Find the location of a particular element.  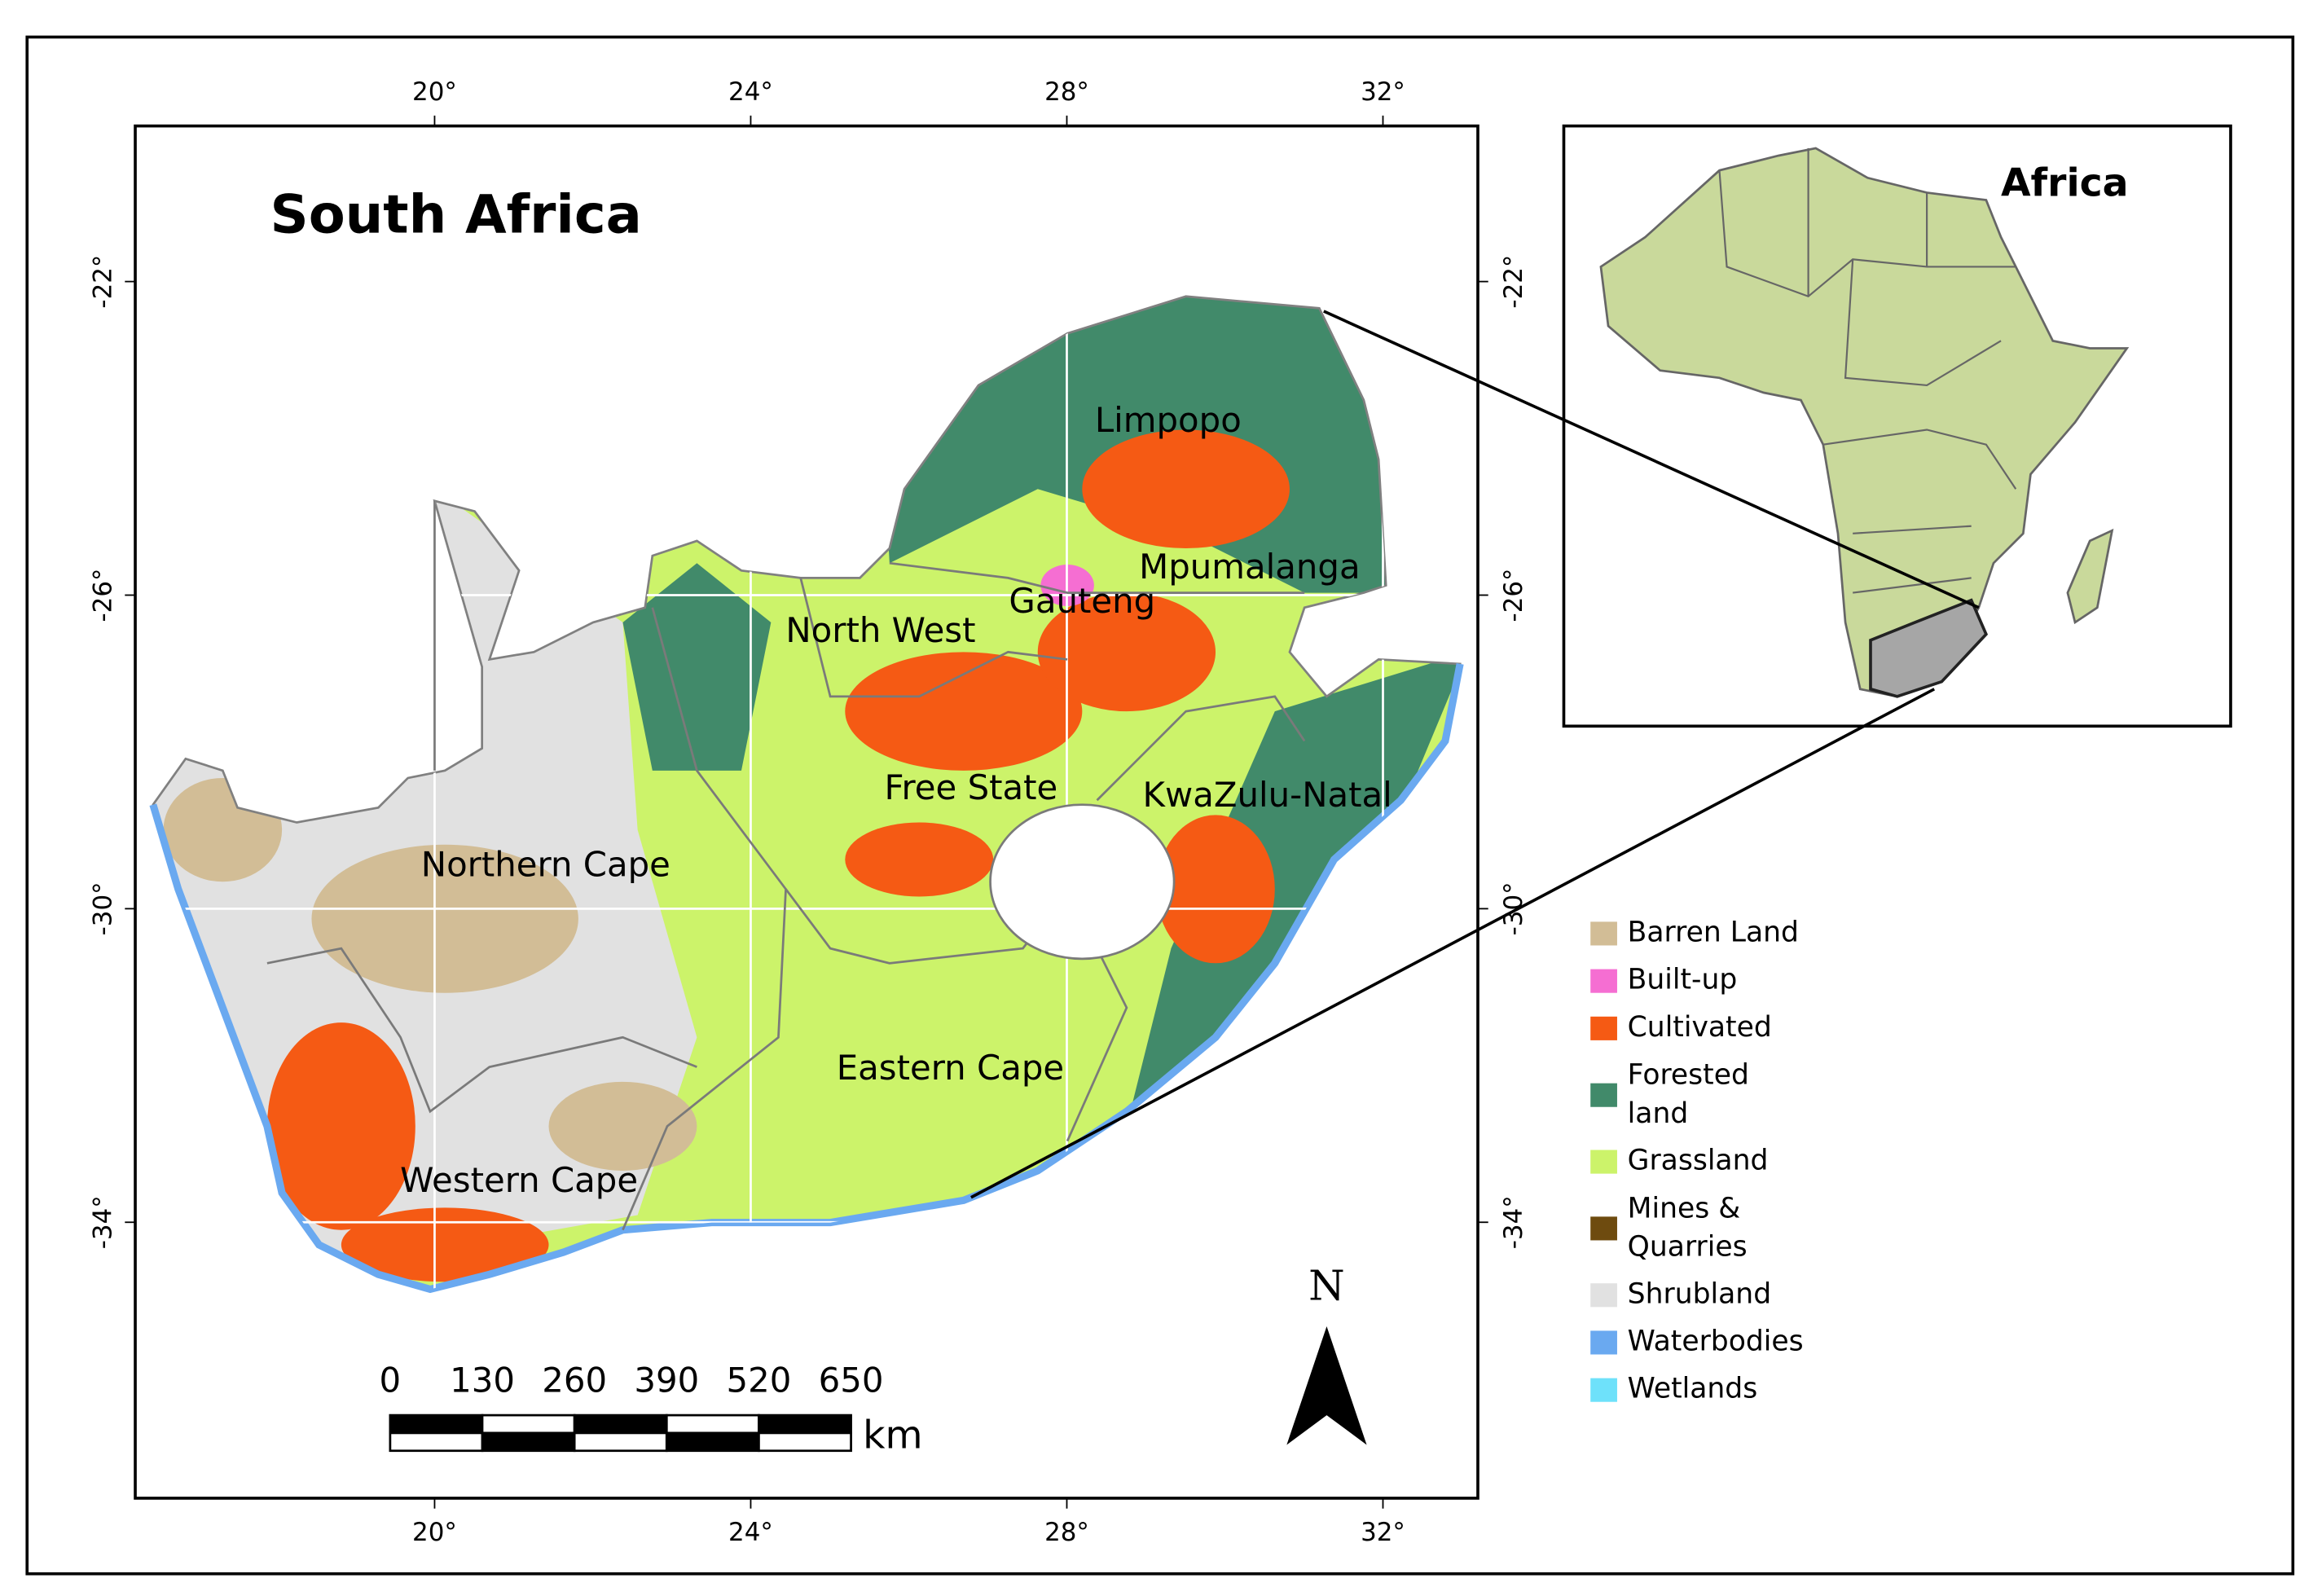

province-label: Gauteng is located at coordinates (1082, 601).